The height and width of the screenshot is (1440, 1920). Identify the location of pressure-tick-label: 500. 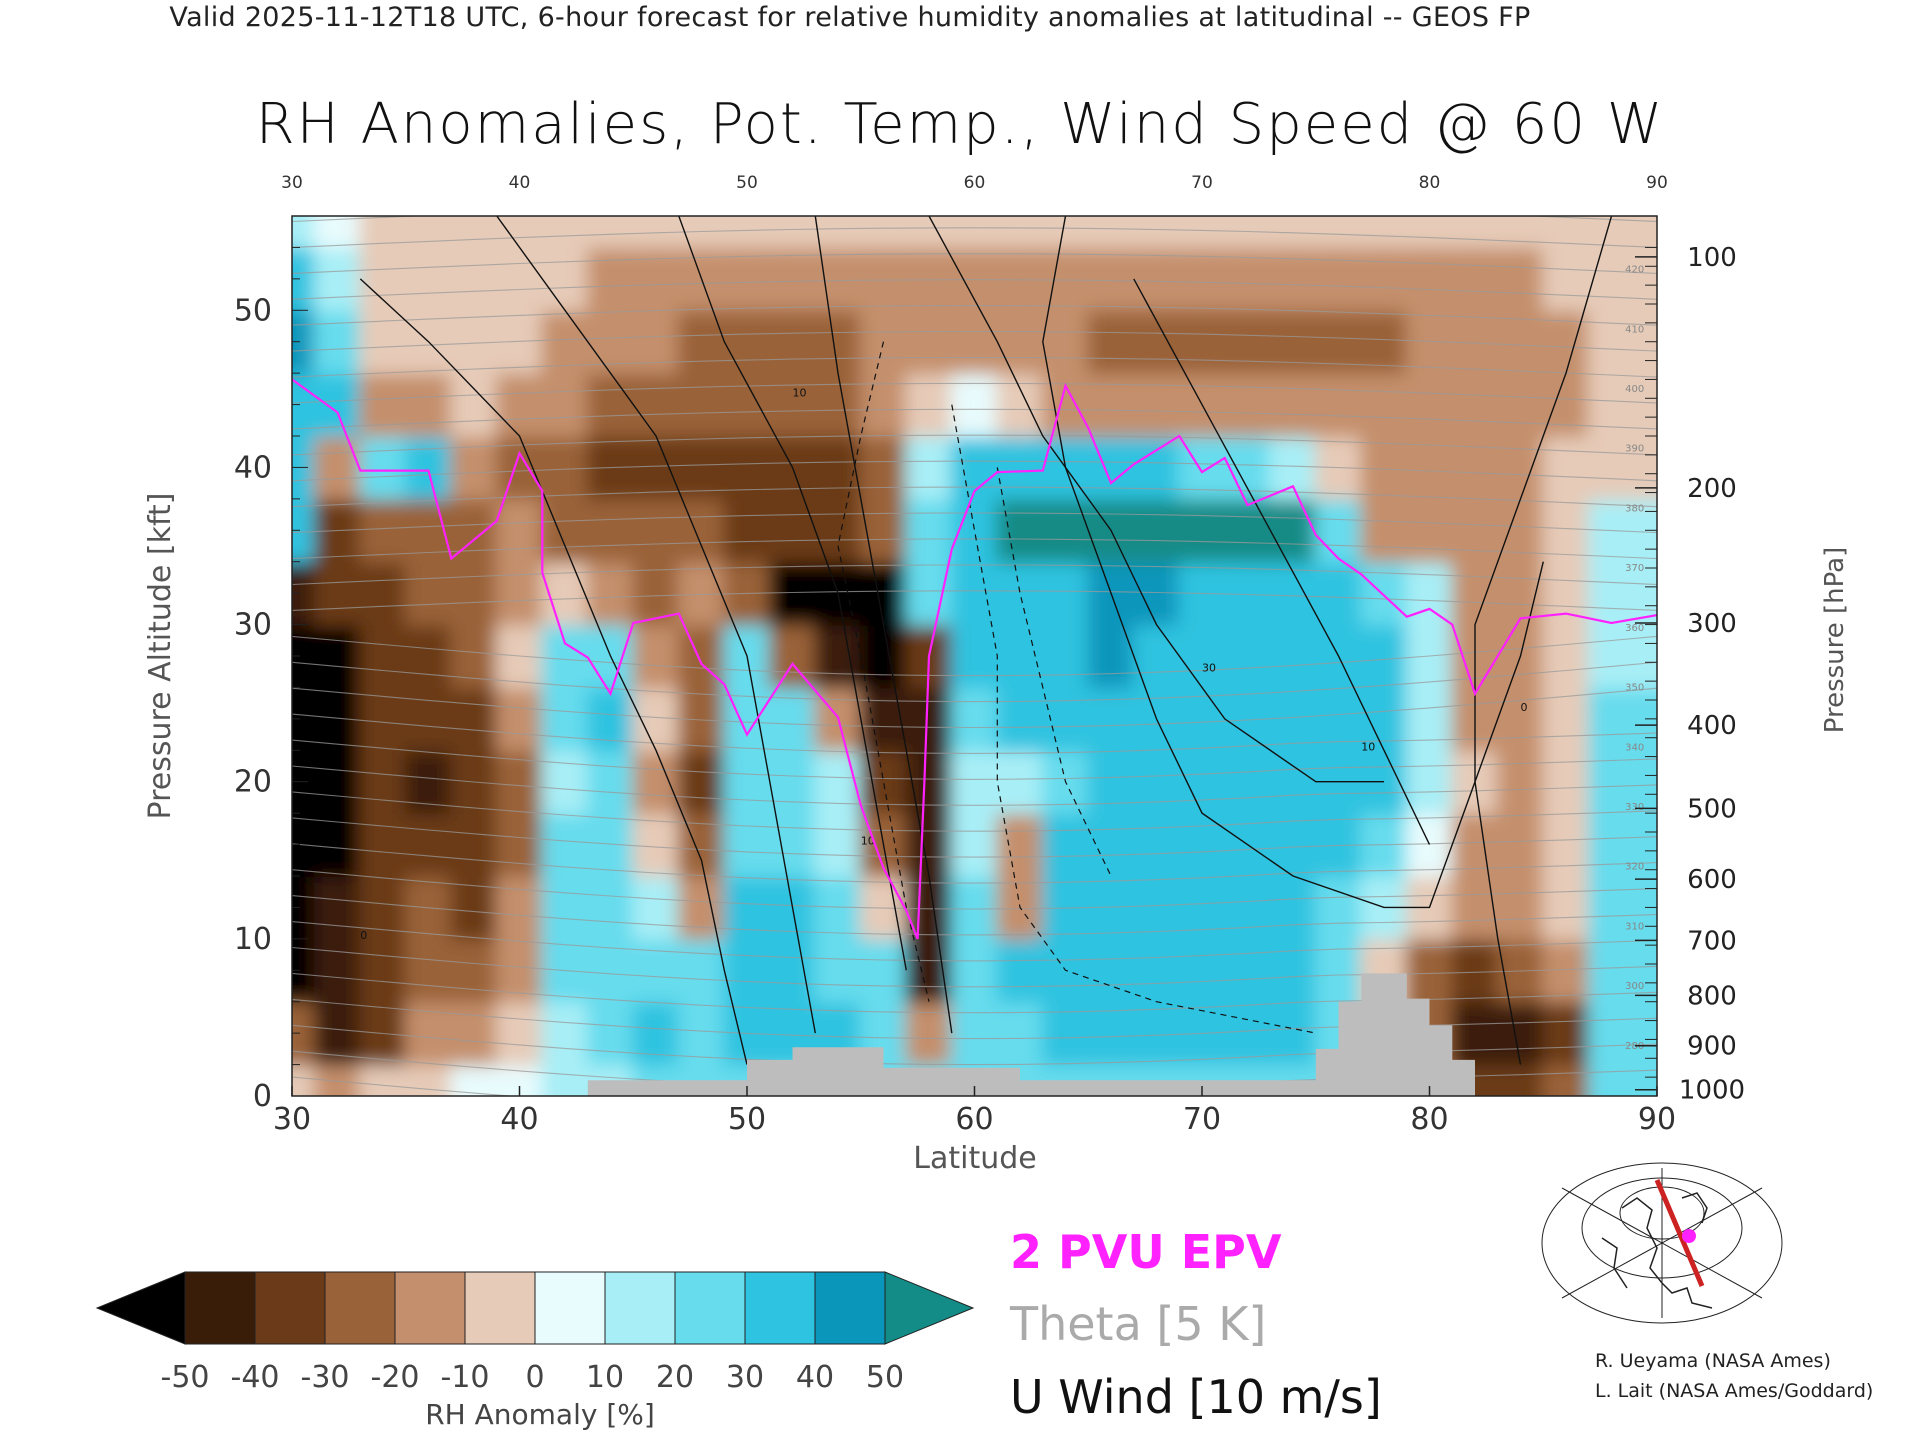
(1712, 809).